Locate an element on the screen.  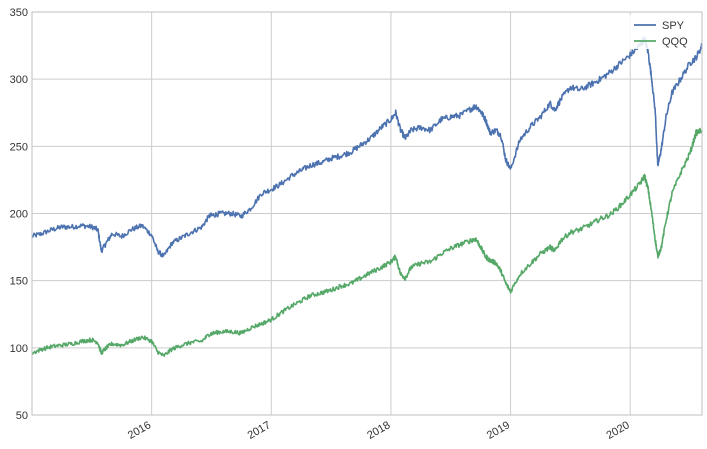
y-tick-label: 200 is located at coordinates (19, 215).